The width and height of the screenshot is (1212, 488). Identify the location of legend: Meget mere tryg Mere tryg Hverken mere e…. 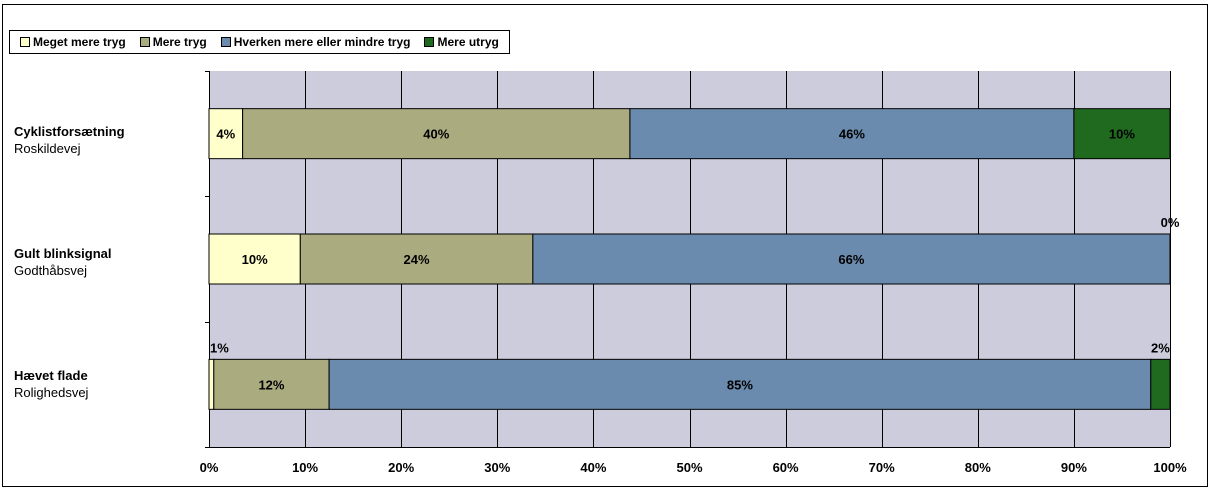
(259, 42).